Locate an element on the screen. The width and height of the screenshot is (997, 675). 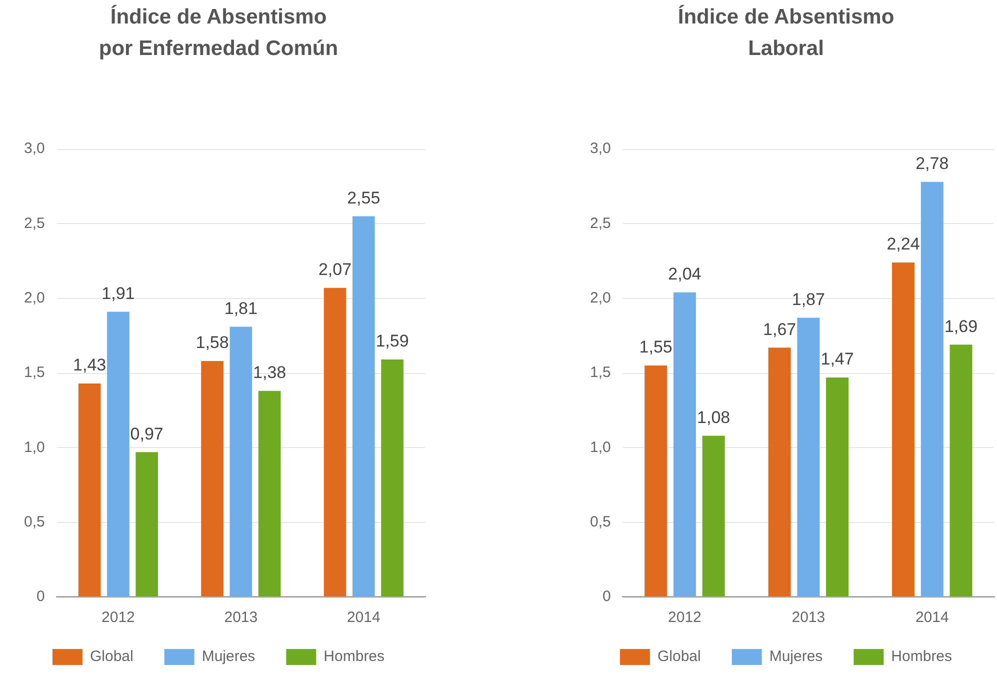
data-label: 1,69 is located at coordinates (961, 326).